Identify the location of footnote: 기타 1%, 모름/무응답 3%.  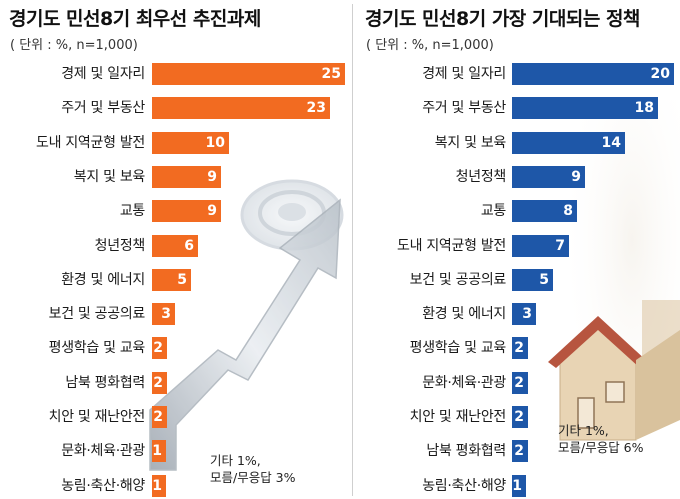
(253, 469).